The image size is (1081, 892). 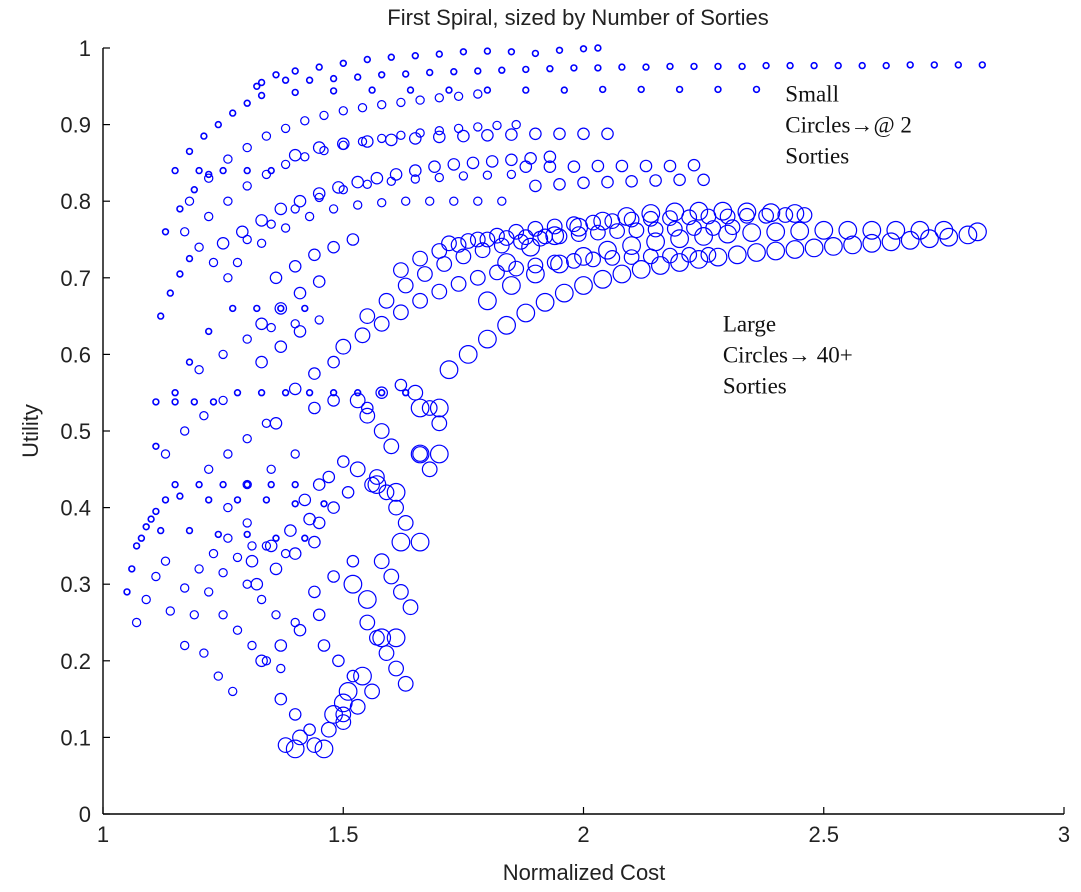 I want to click on y-tick-label: 0.5, so click(x=75, y=431).